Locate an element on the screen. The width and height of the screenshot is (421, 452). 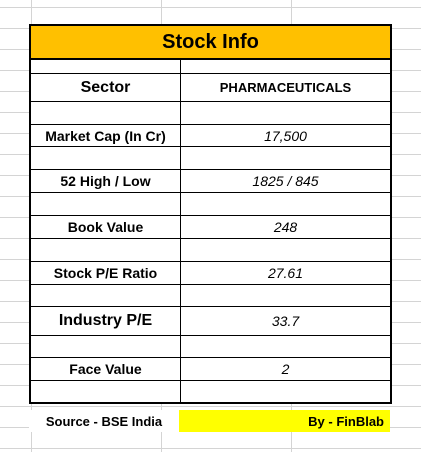
row-label: Industry P/E is located at coordinates (106, 321).